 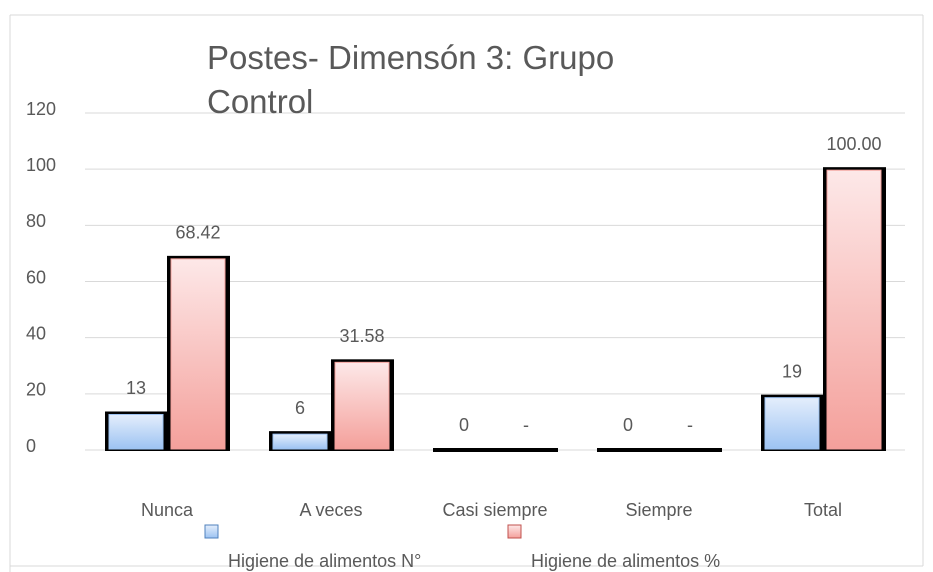 I want to click on chart-title: Postes- Dimensón 3: Grupo Control, so click(x=411, y=79).